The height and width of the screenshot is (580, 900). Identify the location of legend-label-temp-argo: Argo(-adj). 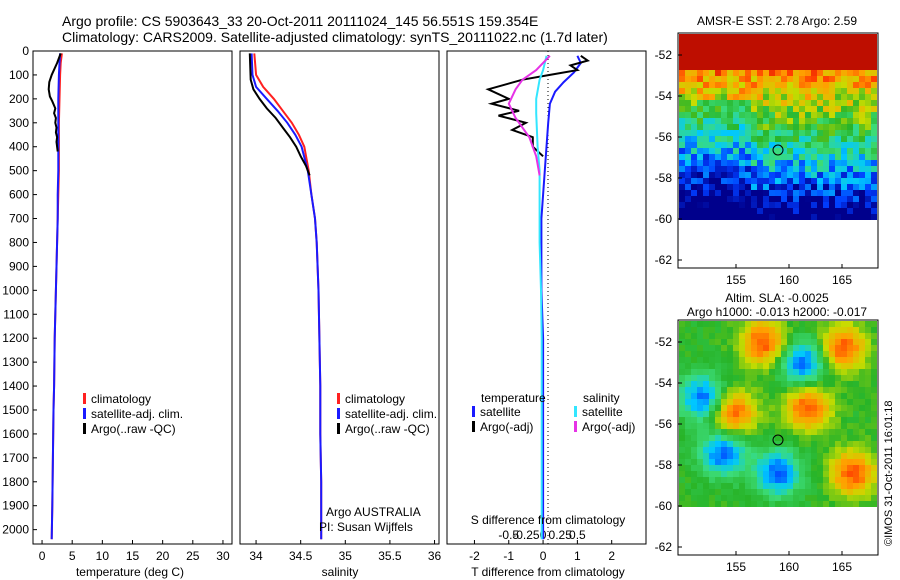
(506, 427).